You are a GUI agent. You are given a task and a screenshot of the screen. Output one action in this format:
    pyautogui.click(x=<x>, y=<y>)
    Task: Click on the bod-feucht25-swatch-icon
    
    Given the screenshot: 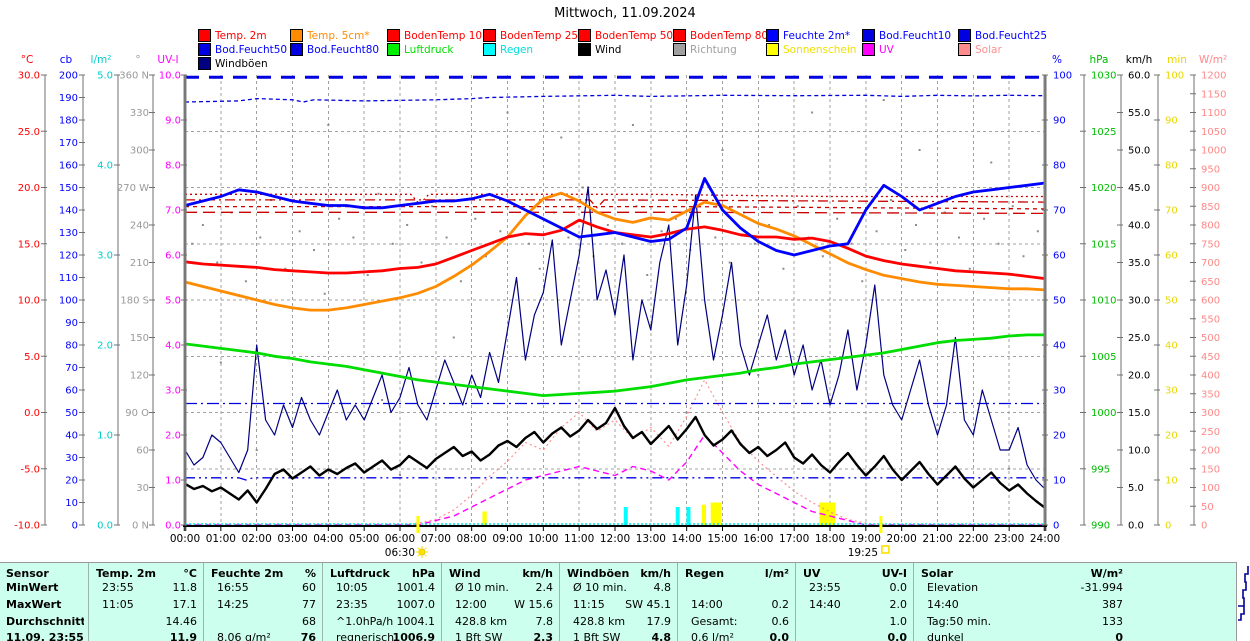 What is the action you would take?
    pyautogui.click(x=964, y=35)
    